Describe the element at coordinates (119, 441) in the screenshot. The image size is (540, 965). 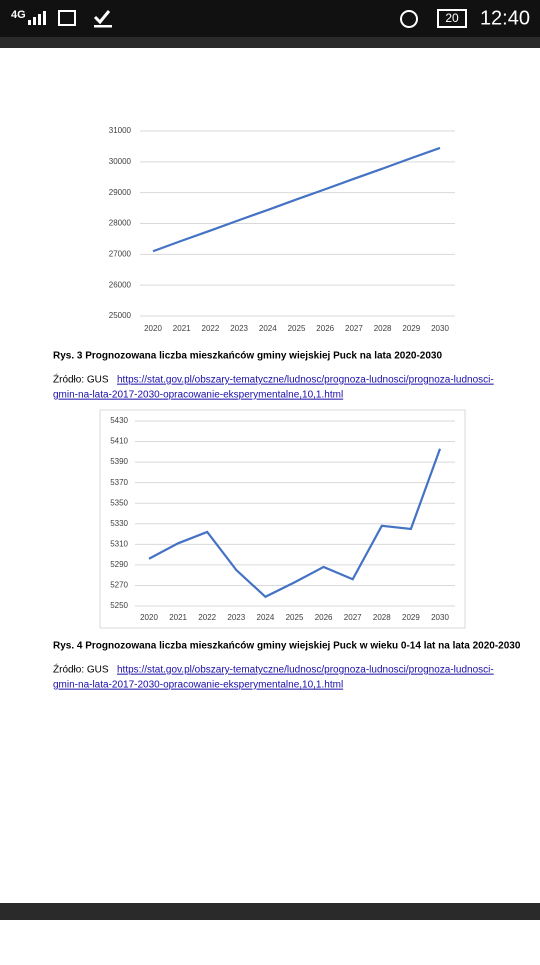
I see `y-tick-label: 5410` at that location.